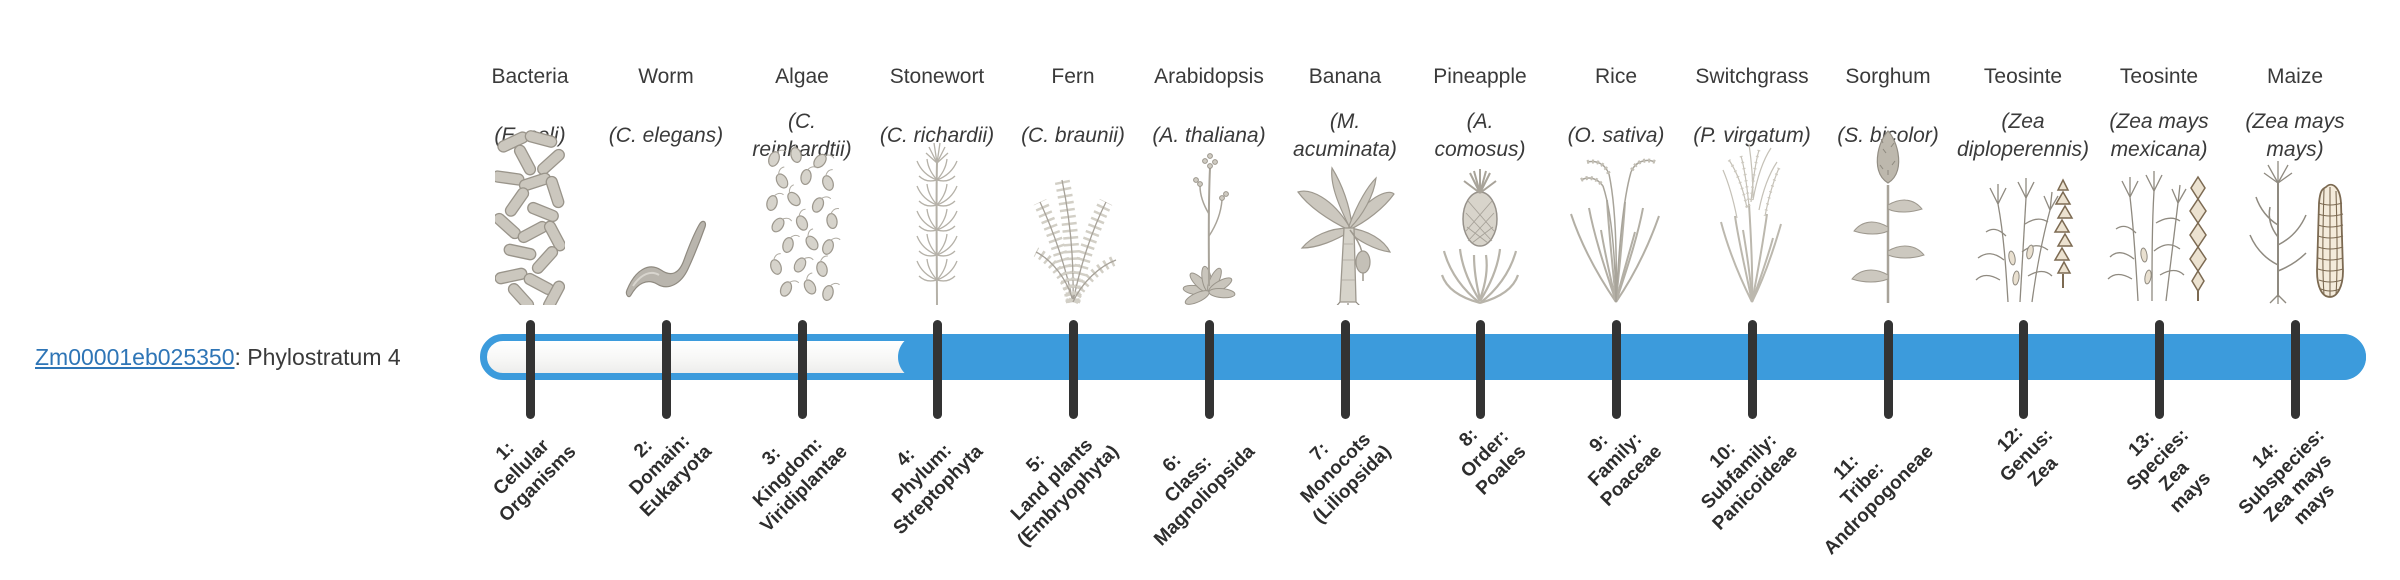 The width and height of the screenshot is (2400, 580). I want to click on stratum-label: 1: Cellular Organisms, so click(535, 481).